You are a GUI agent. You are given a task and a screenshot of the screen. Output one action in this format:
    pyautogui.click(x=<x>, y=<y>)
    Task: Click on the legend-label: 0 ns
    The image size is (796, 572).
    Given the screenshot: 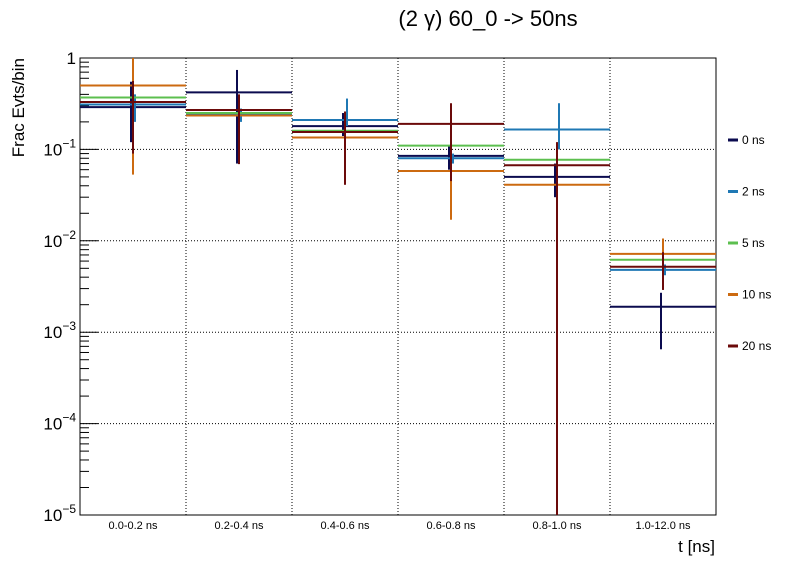 What is the action you would take?
    pyautogui.click(x=753, y=140)
    